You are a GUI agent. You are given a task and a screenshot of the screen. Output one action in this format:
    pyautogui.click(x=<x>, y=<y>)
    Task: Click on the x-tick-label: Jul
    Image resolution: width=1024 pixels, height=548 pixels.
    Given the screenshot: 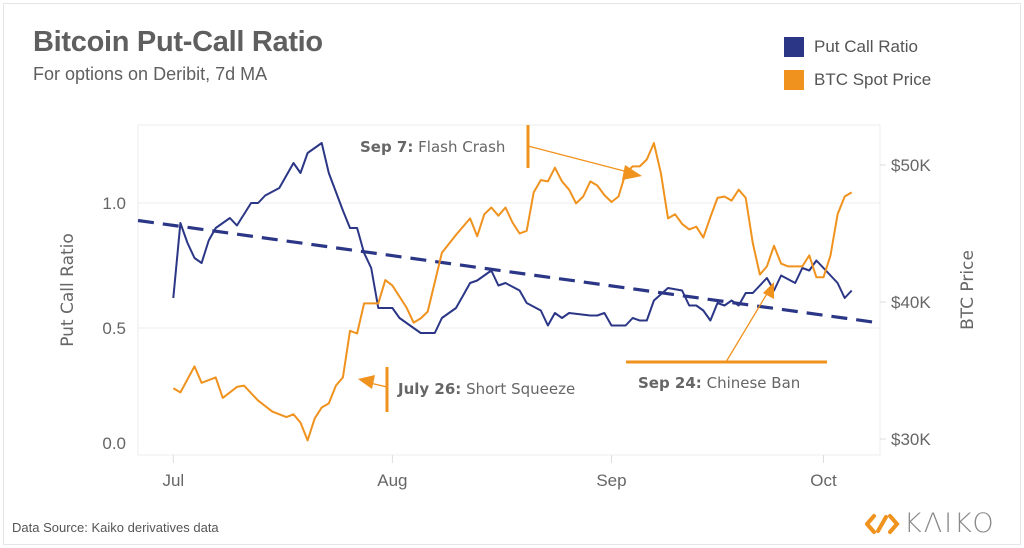 What is the action you would take?
    pyautogui.click(x=173, y=480)
    